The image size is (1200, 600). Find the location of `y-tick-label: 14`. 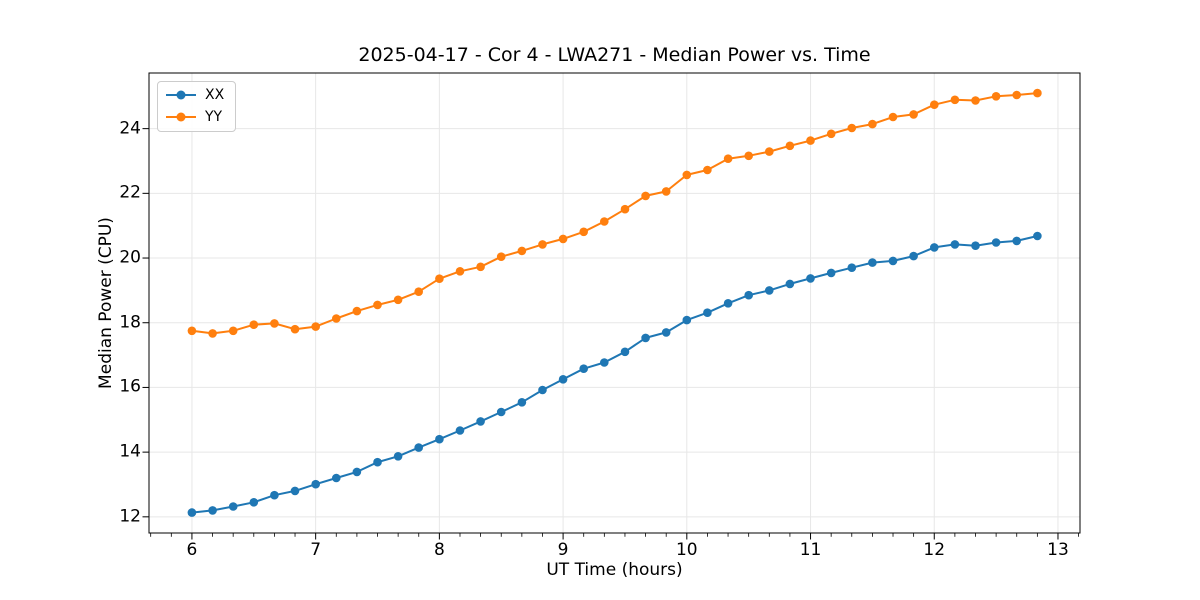

y-tick-label: 14 is located at coordinates (130, 451).